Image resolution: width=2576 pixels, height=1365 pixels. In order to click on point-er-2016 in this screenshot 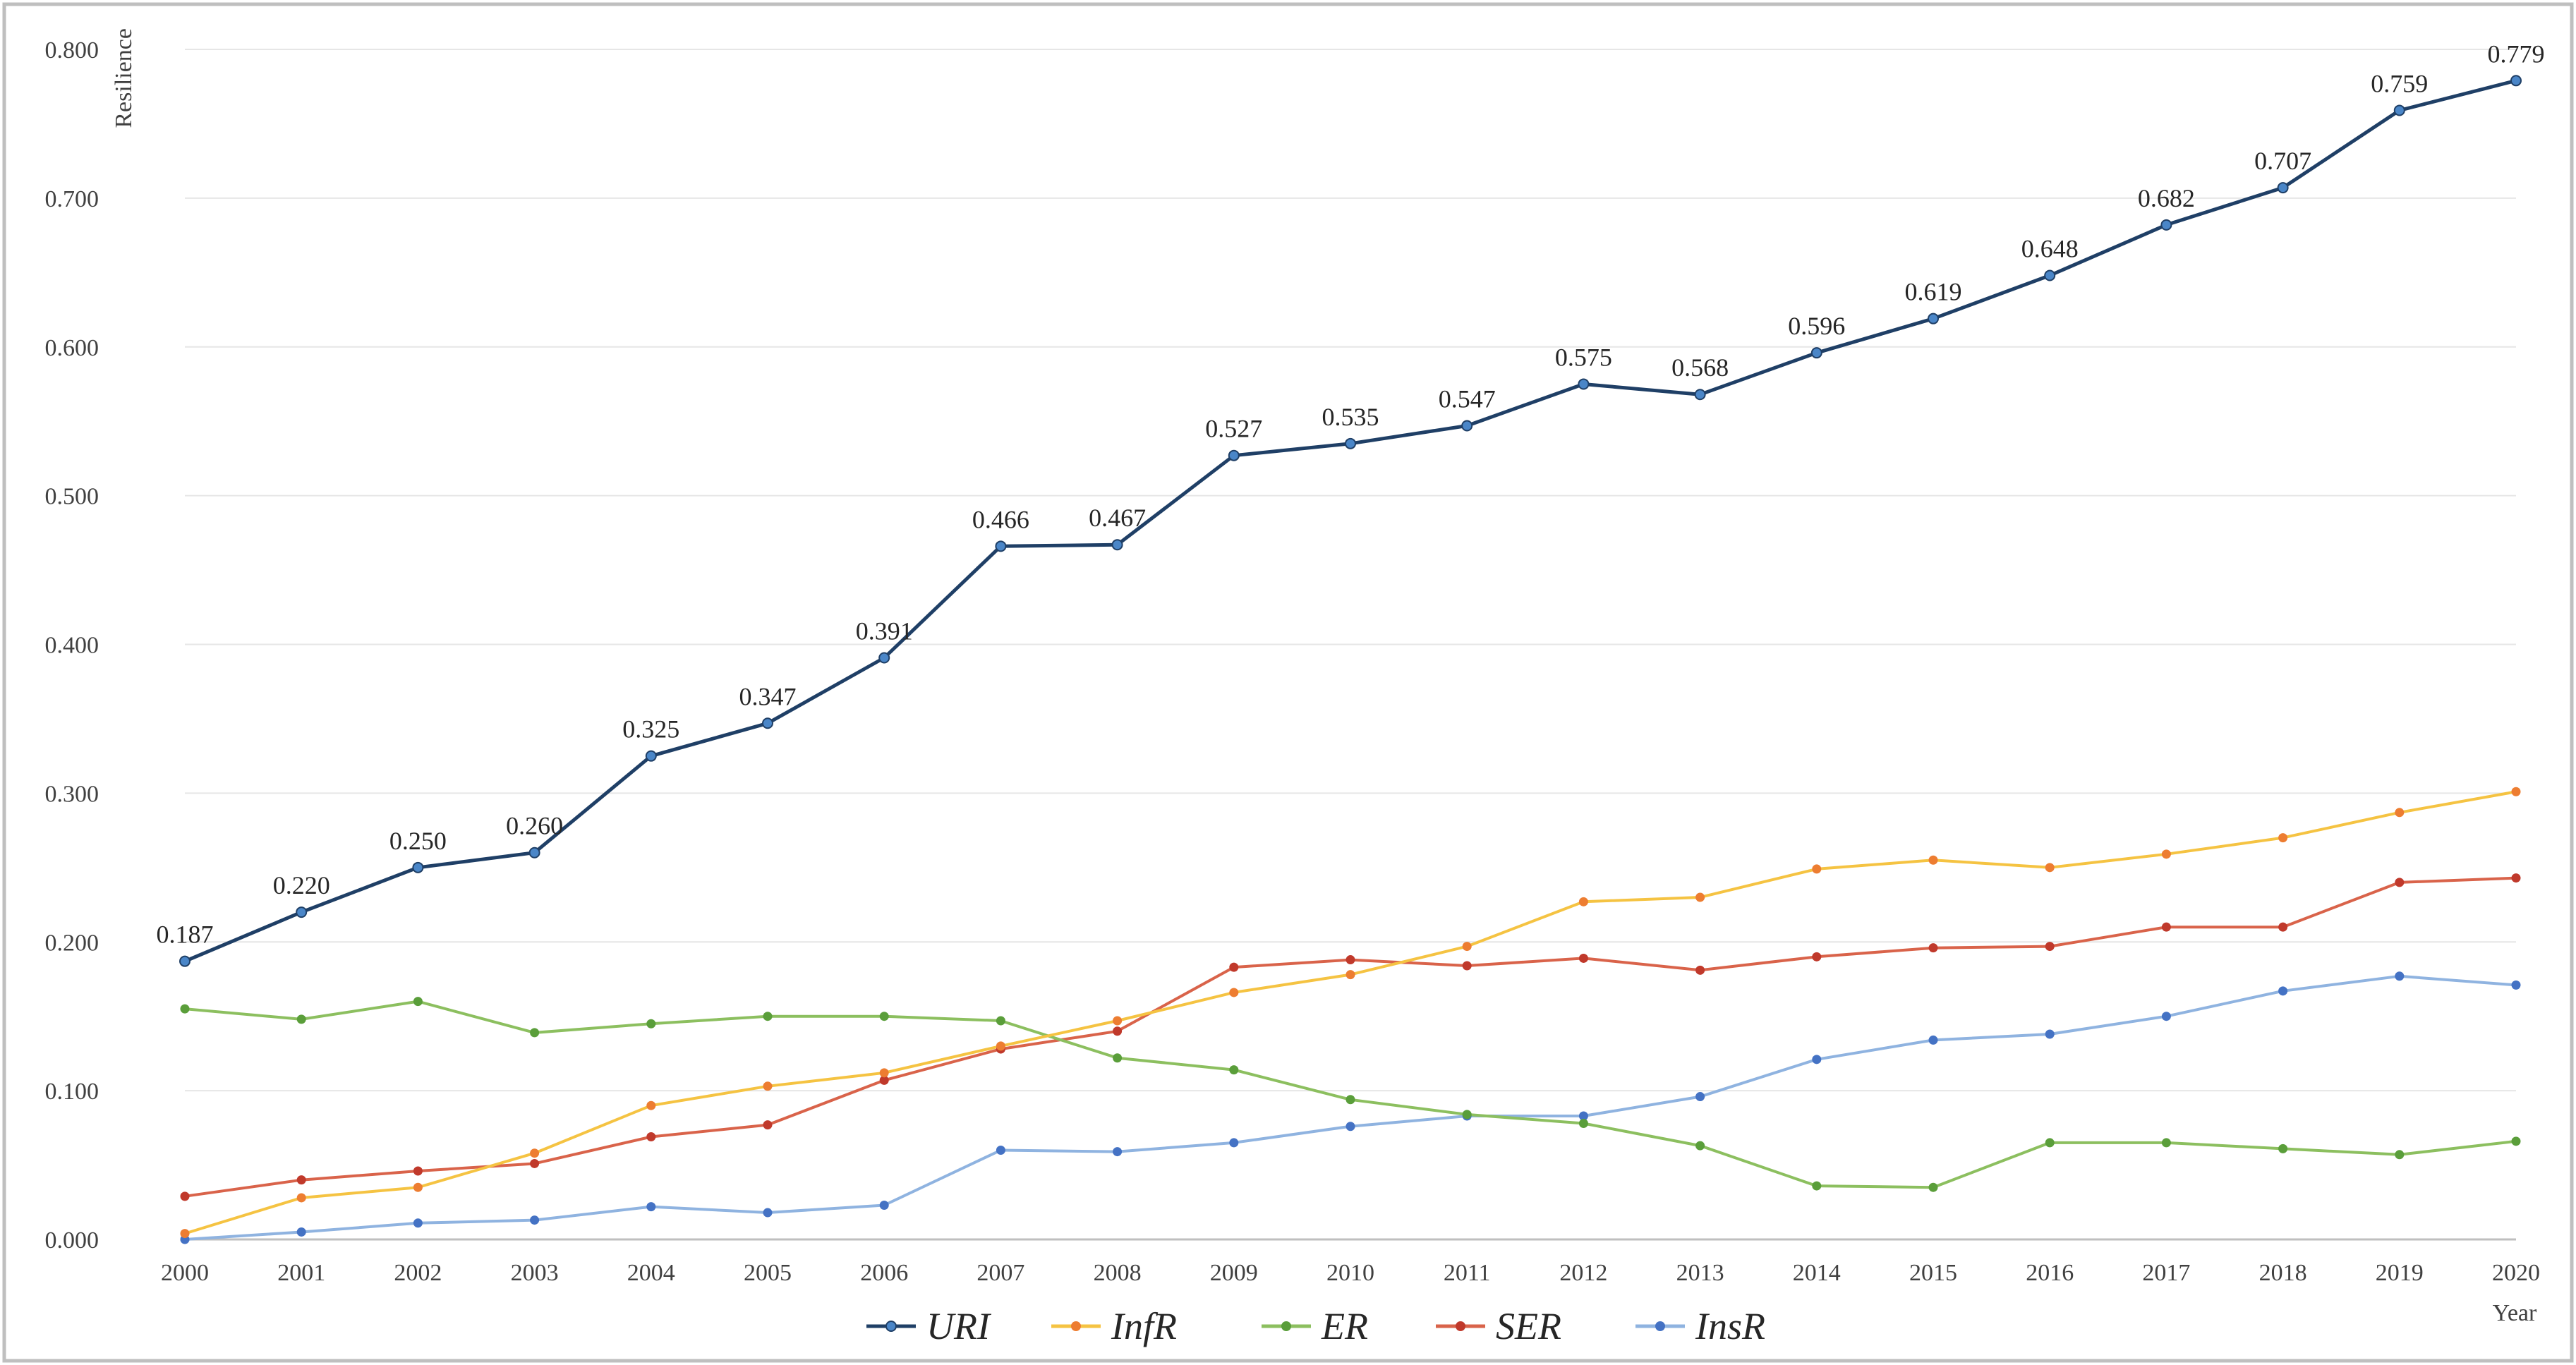, I will do `click(2050, 1143)`.